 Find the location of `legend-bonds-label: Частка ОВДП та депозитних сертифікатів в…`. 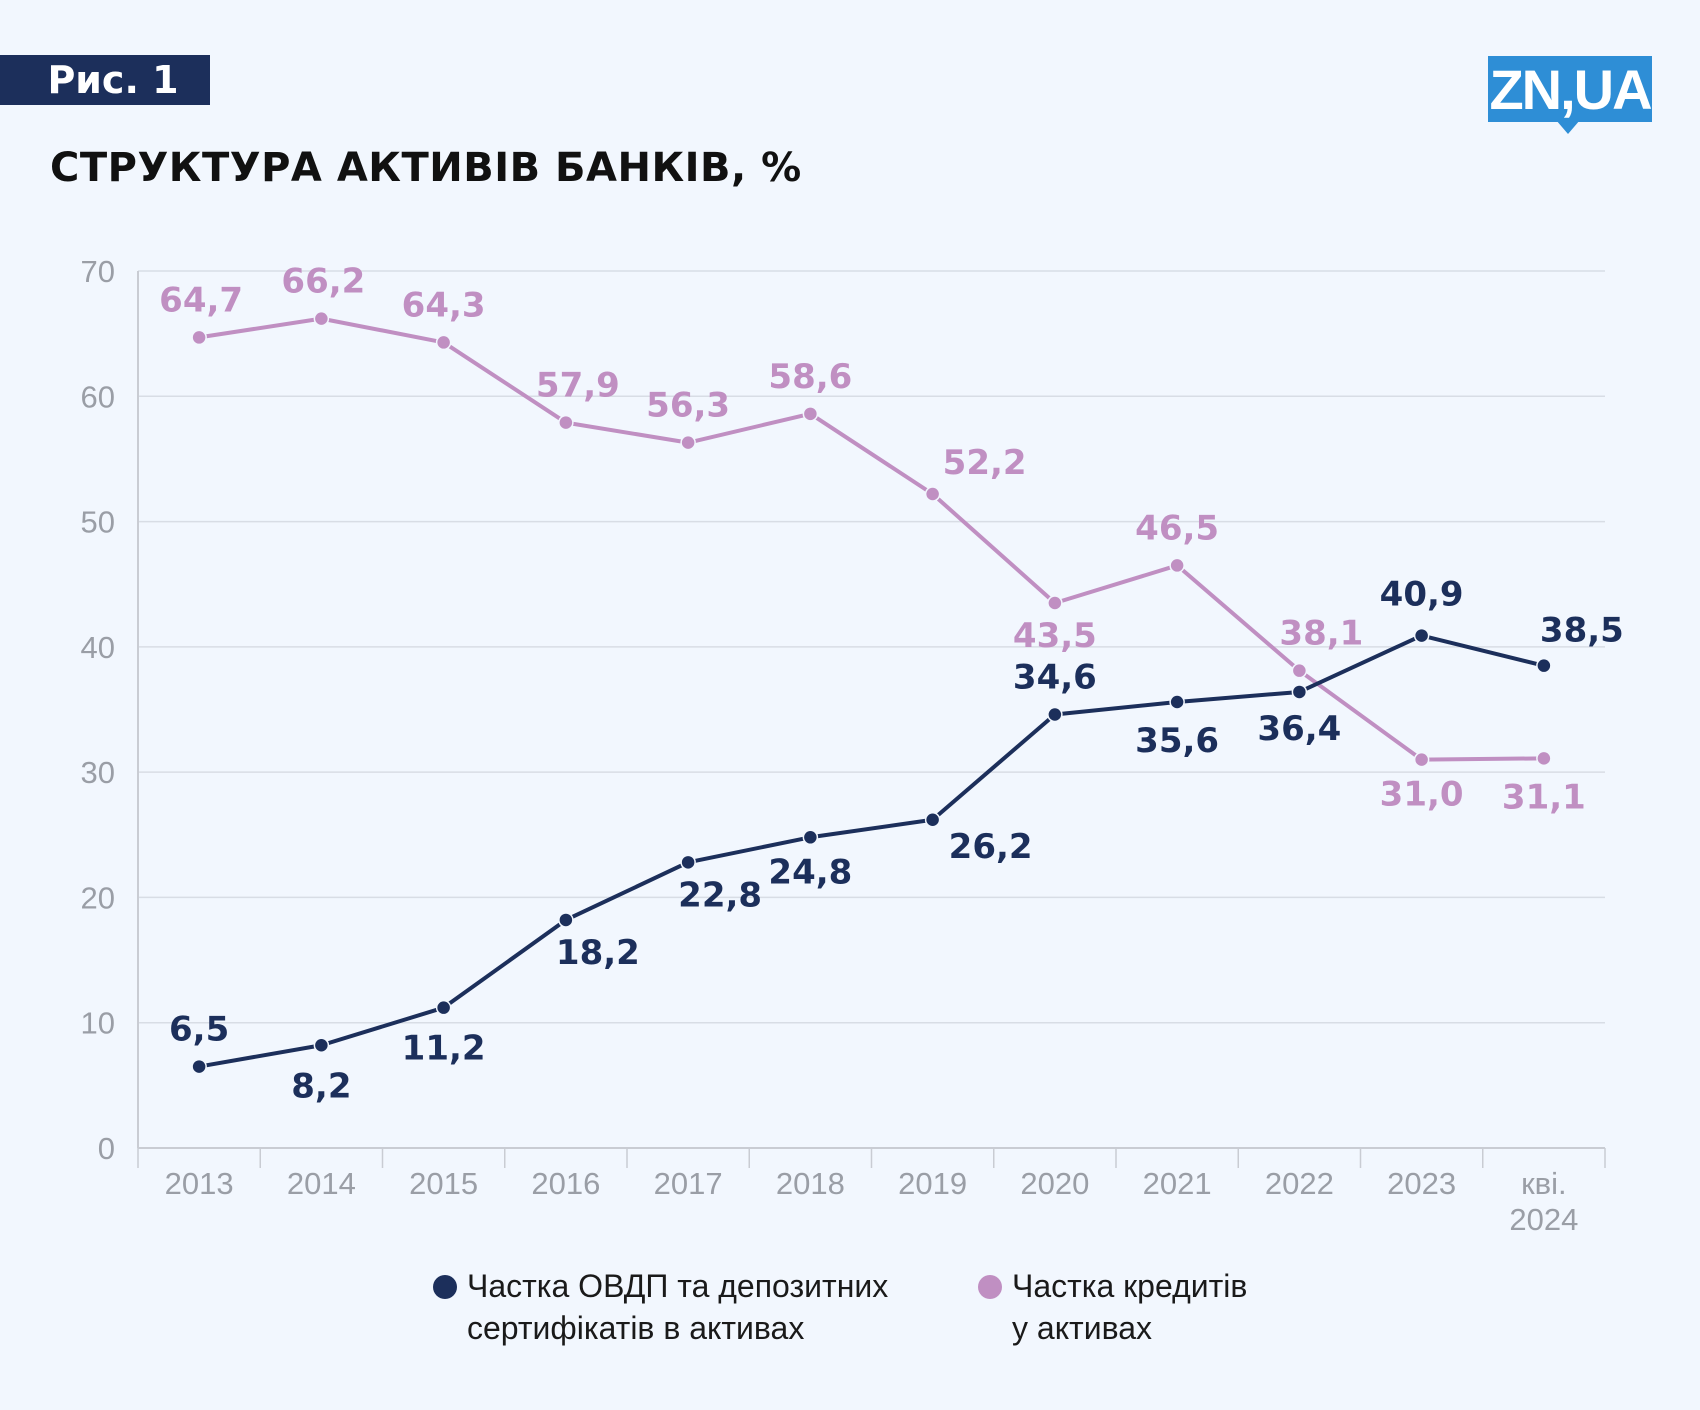

legend-bonds-label: Частка ОВДП та депозитних сертифікатів в… is located at coordinates (678, 1307).